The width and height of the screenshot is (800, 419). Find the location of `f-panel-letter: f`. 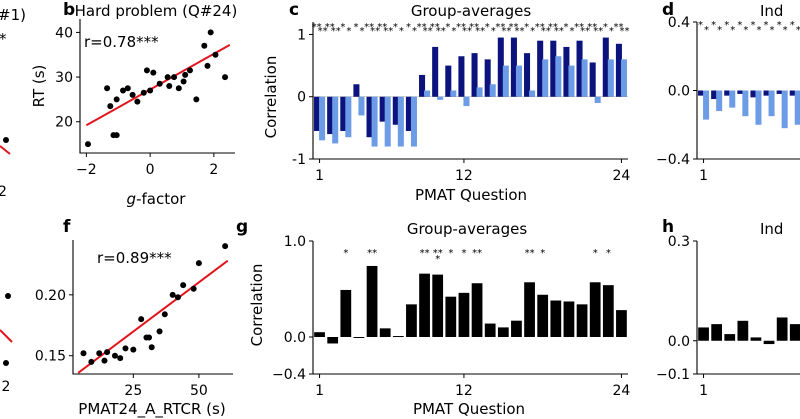

f-panel-letter: f is located at coordinates (67, 227).